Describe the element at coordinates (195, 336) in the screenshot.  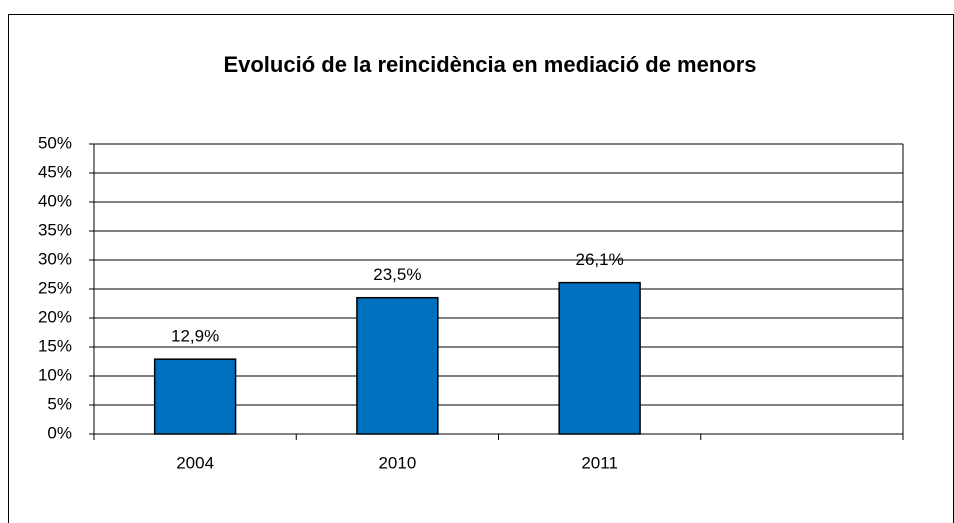
I see `data-label: 12,9%` at that location.